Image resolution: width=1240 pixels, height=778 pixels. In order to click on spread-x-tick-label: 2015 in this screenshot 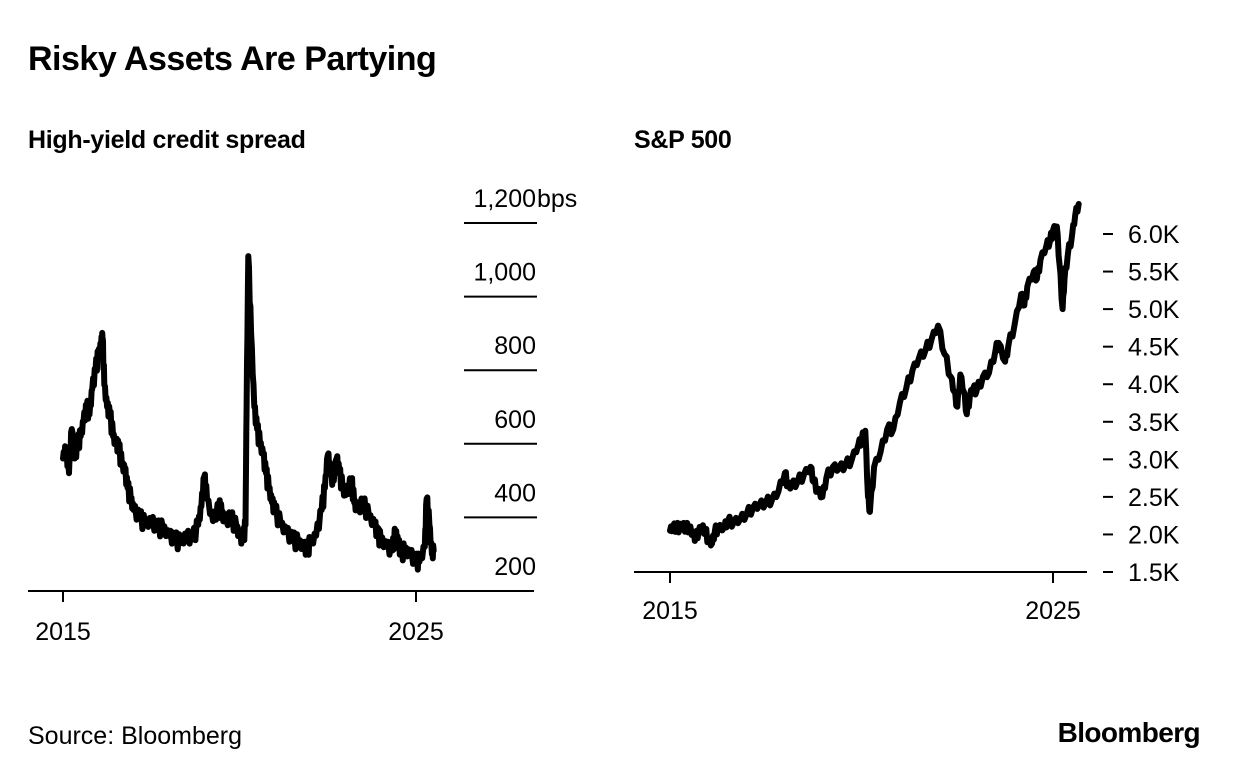, I will do `click(63, 632)`.